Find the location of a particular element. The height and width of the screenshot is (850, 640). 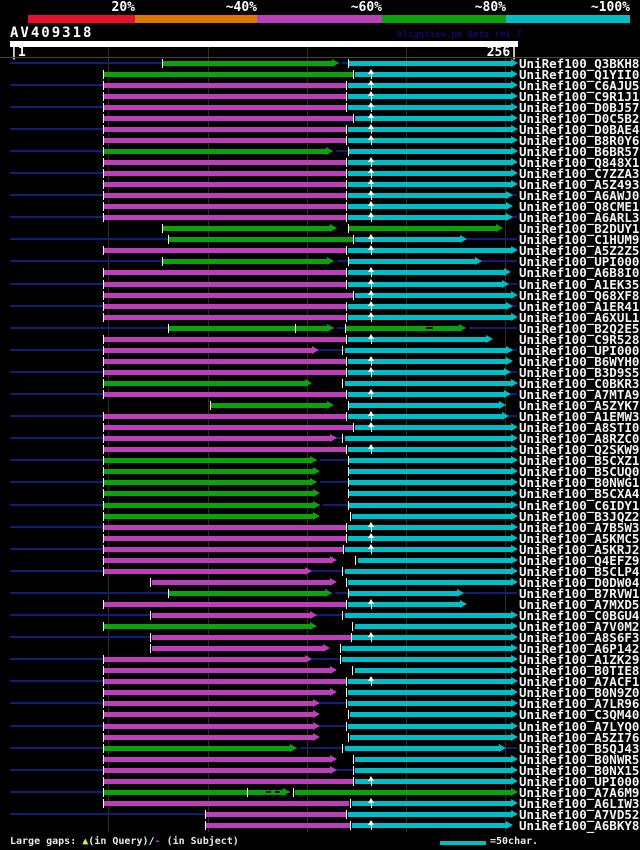

hit-label: UniRef100_A6XUL1 is located at coordinates (579, 317).